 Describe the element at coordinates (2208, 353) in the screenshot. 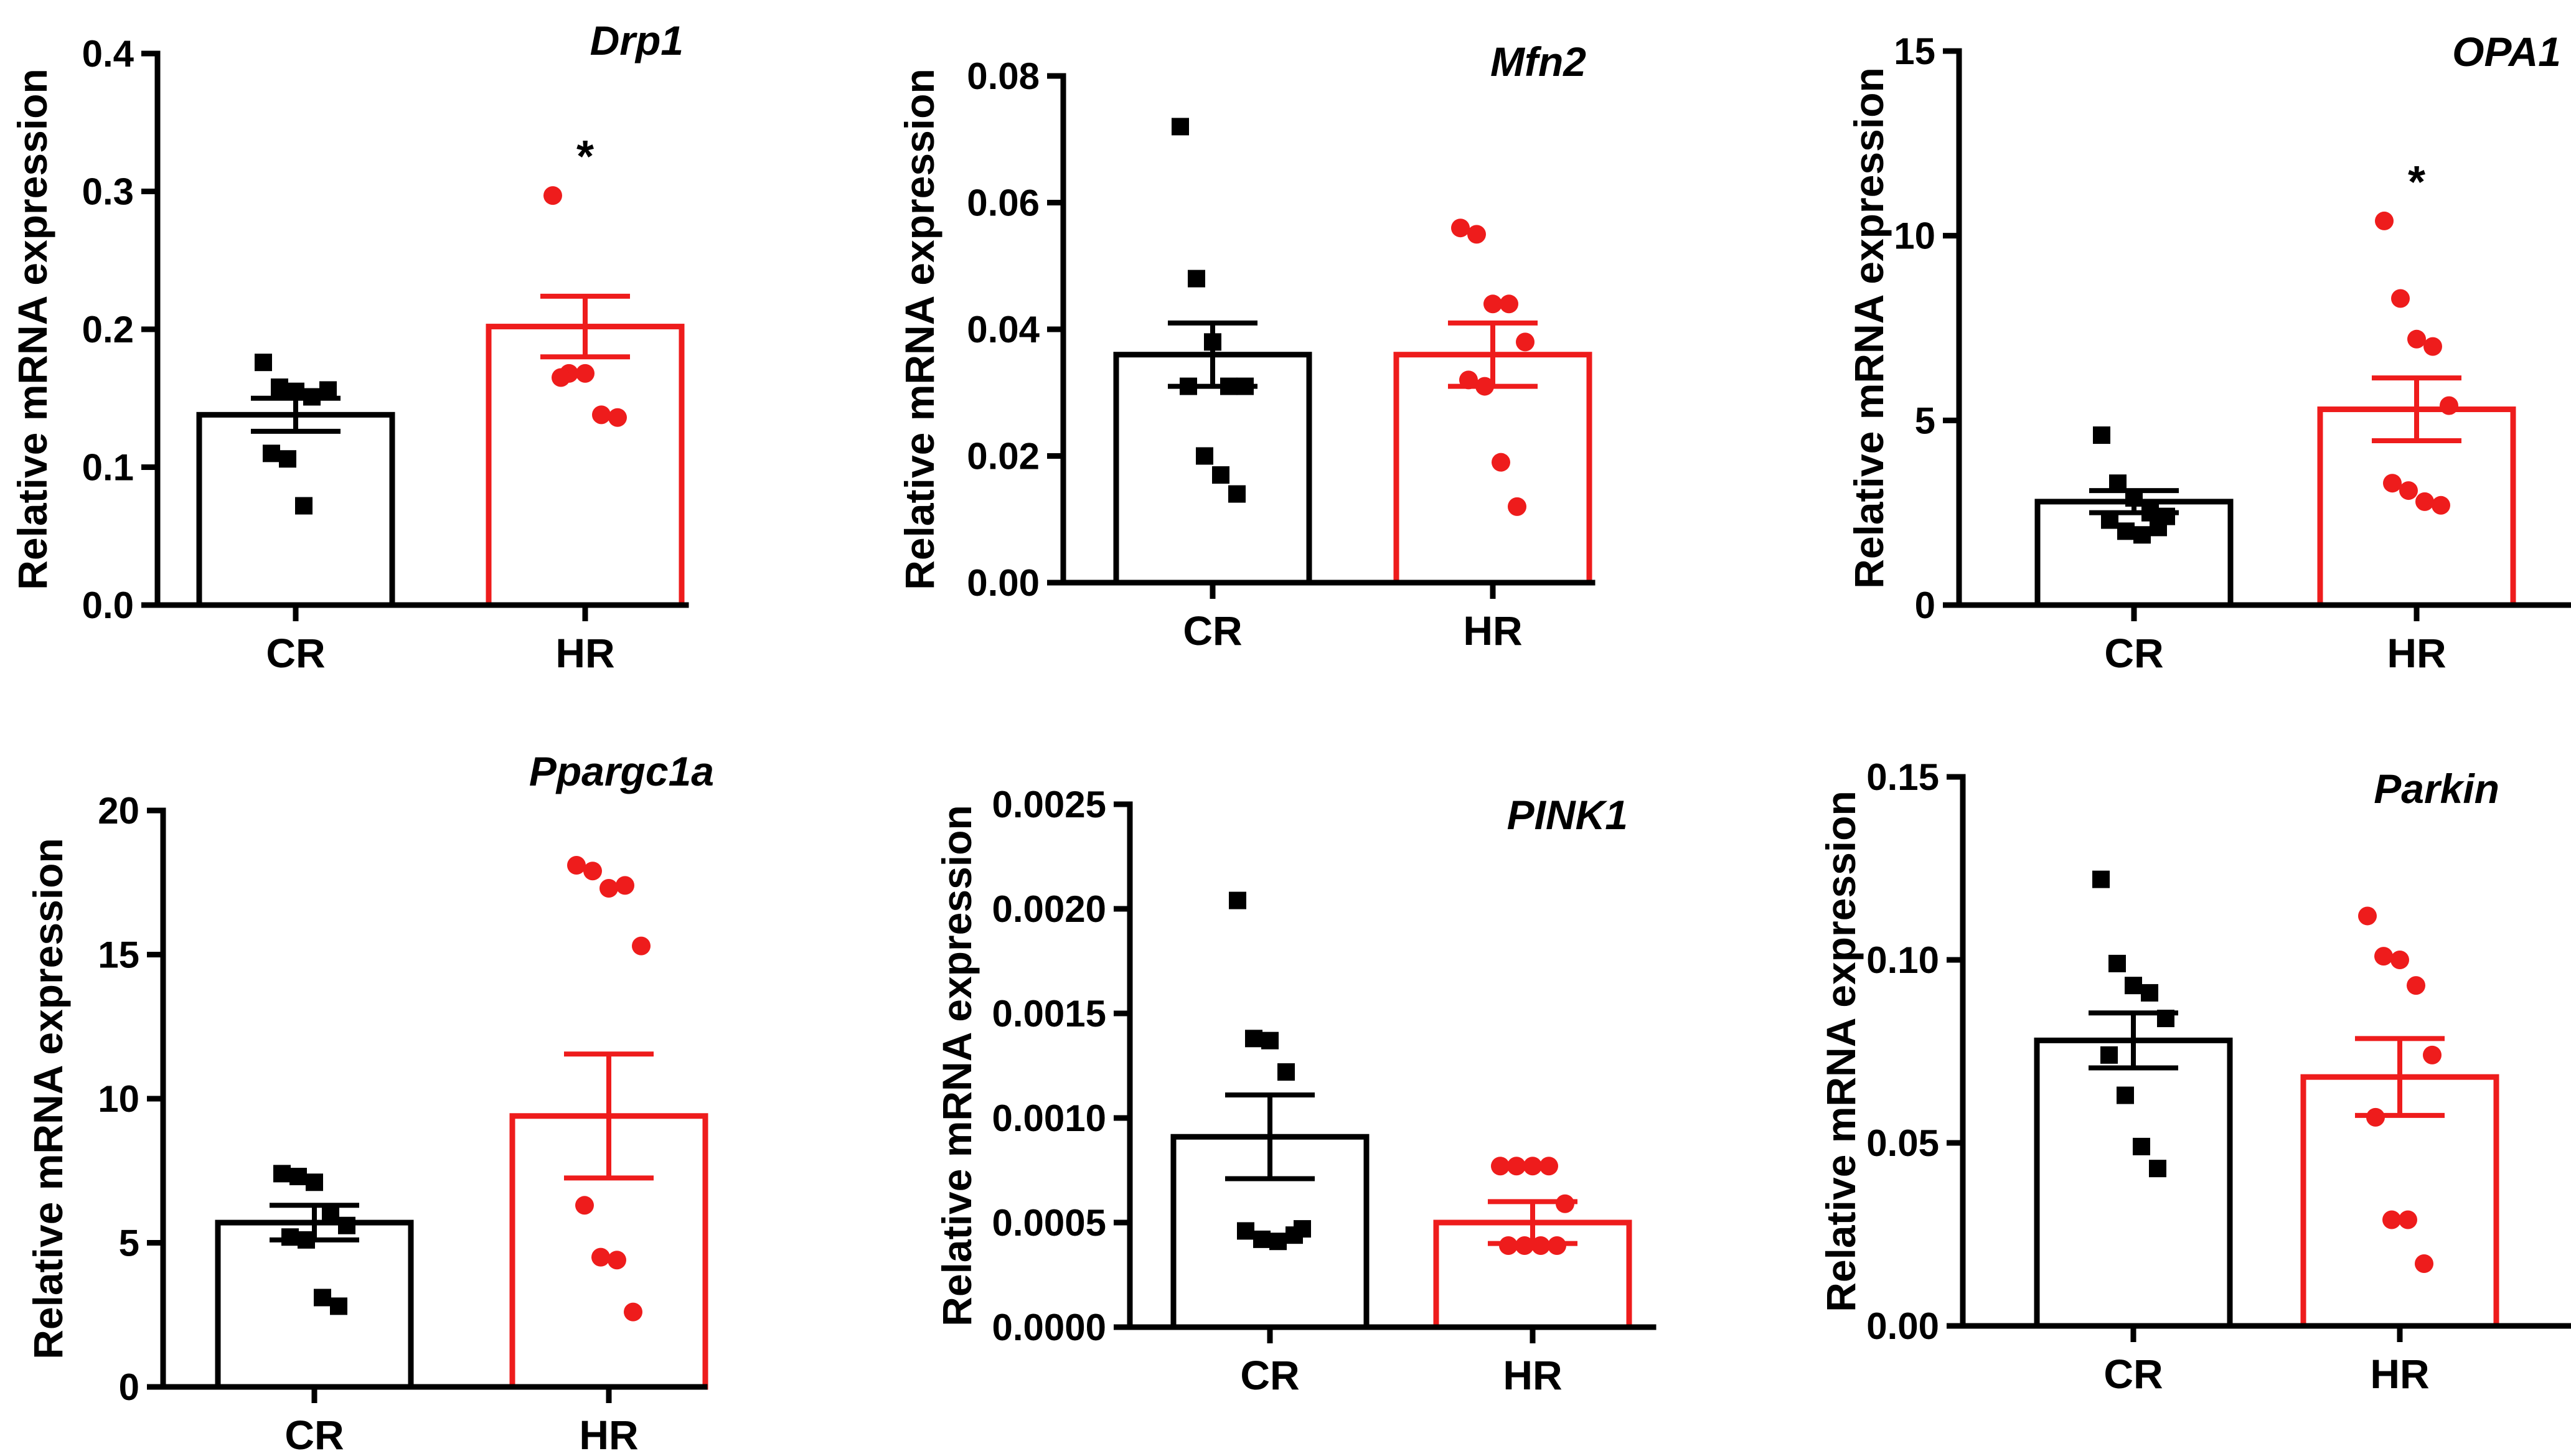

I see `chart-panel-opa1: 0 5 10 15 CR HR * OPA1 Relative mRNA expression` at that location.